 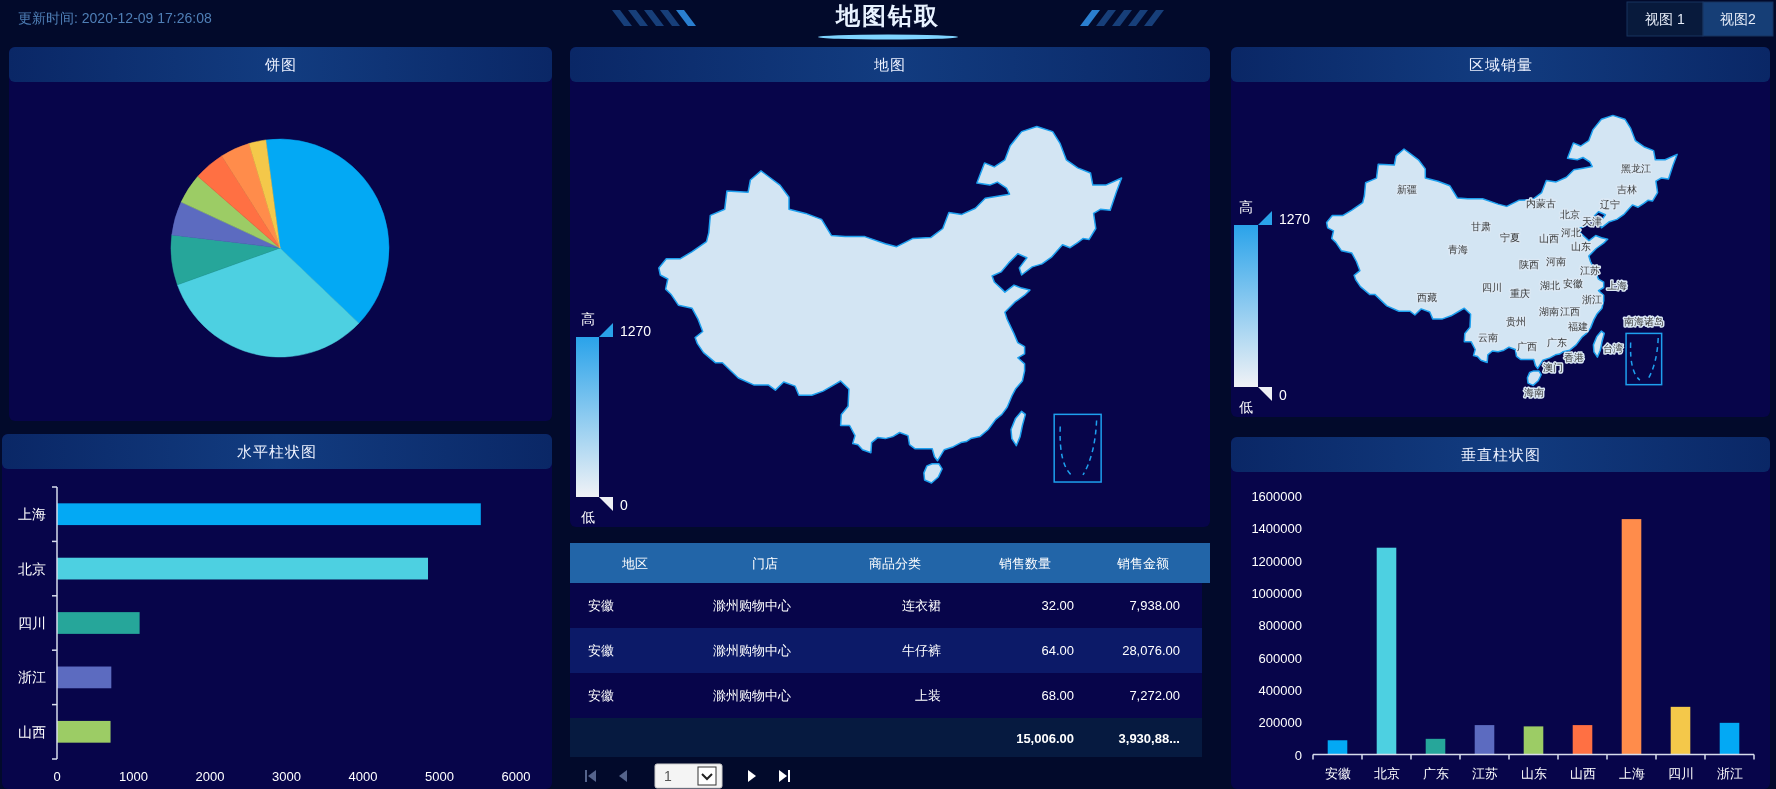 What do you see at coordinates (624, 505) in the screenshot?
I see `text: 0` at bounding box center [624, 505].